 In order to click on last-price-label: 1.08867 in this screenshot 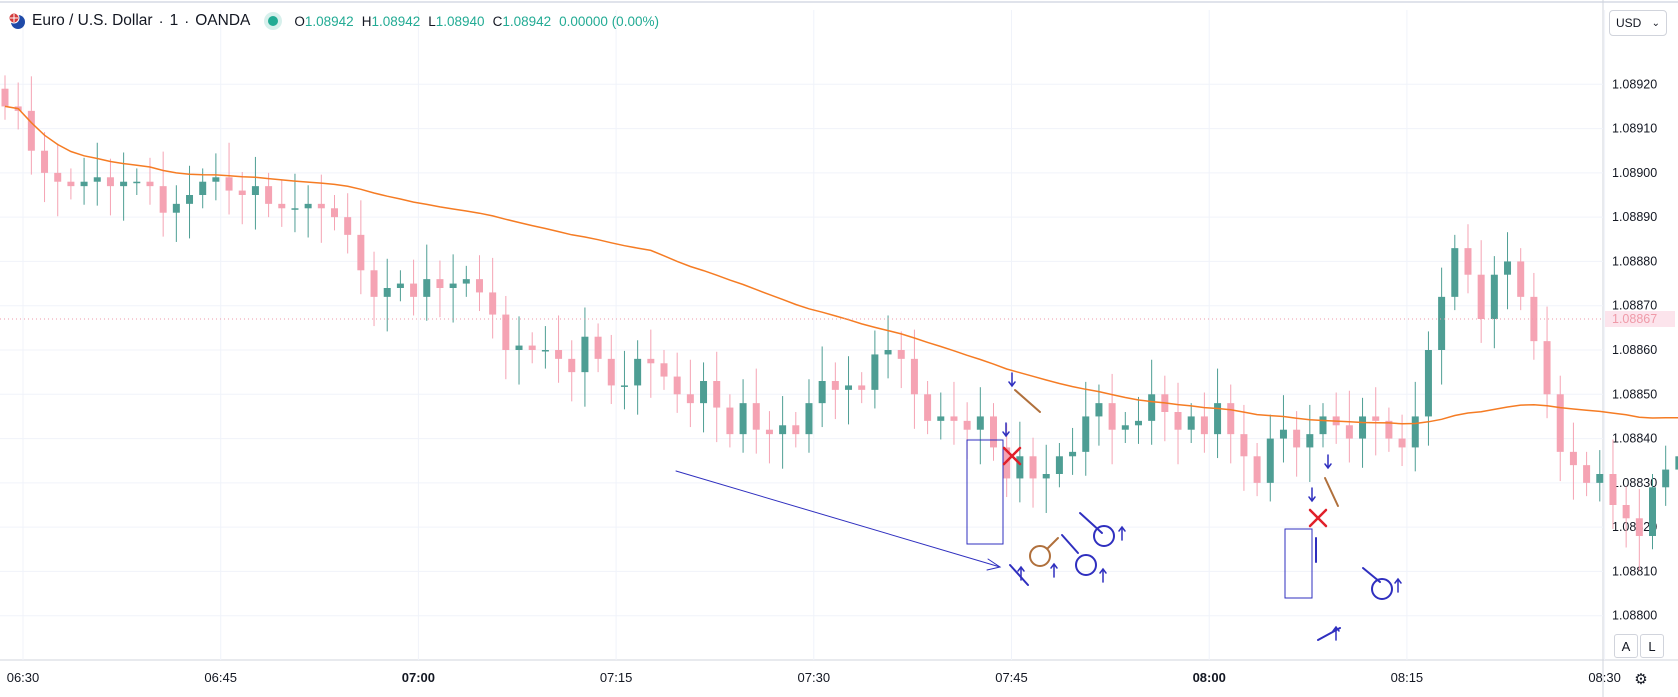, I will do `click(1634, 319)`.